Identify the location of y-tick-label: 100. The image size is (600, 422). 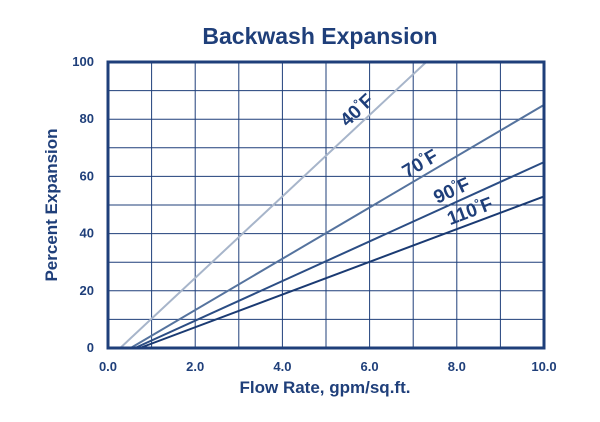
(83, 61).